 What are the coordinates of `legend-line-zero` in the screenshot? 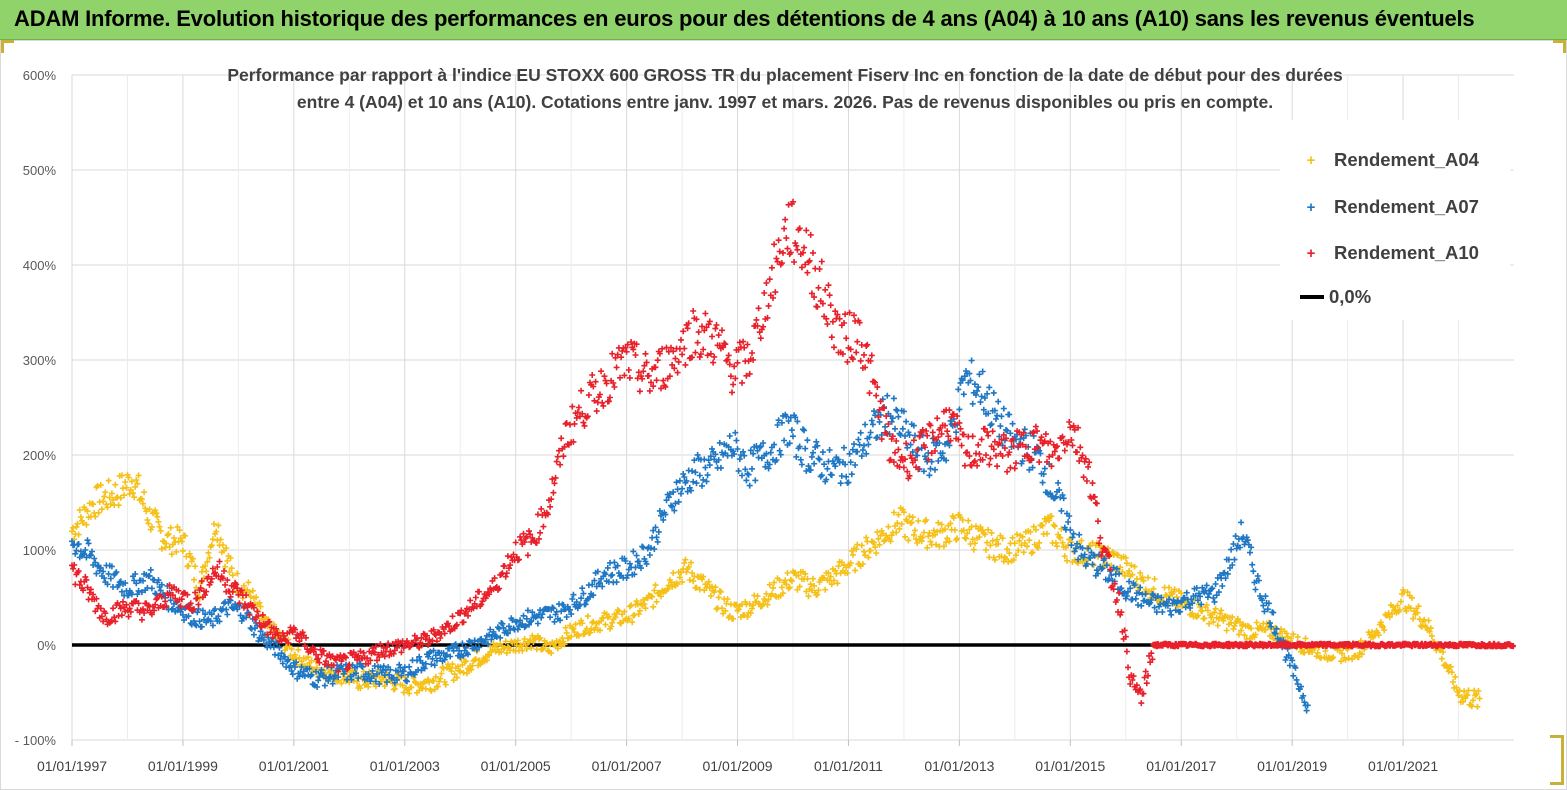 It's located at (1312, 297).